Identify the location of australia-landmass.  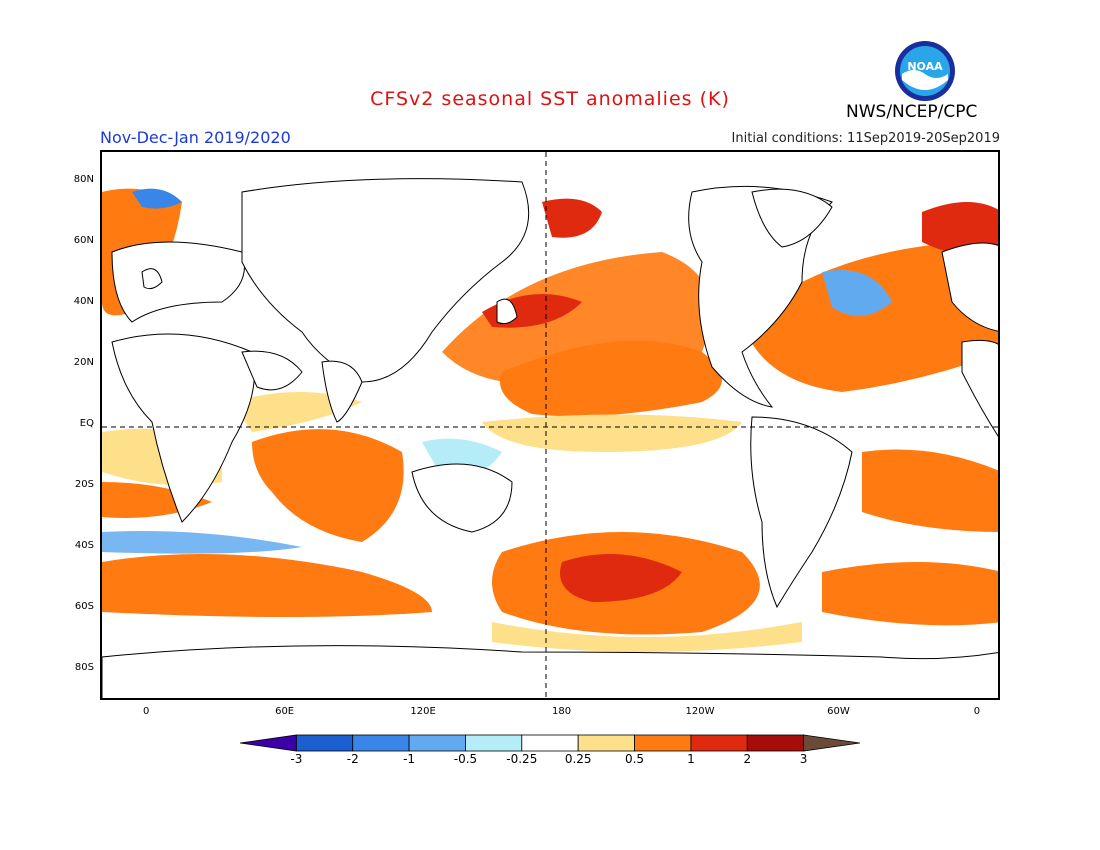
(462, 498).